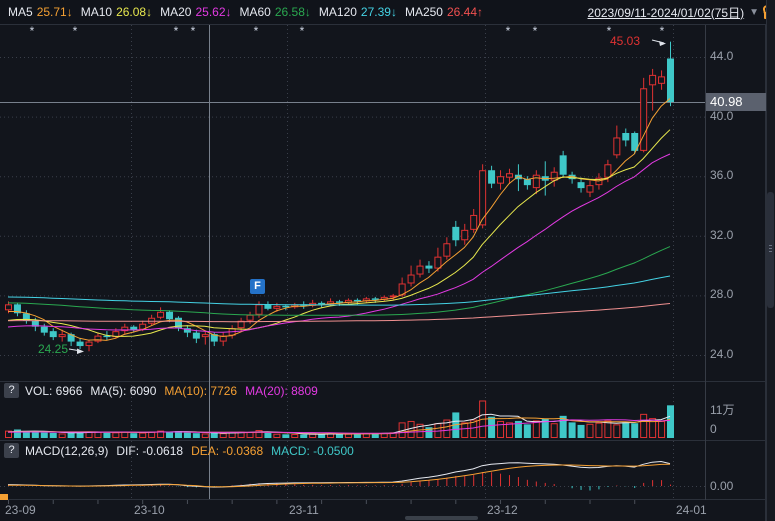 The height and width of the screenshot is (521, 775). What do you see at coordinates (54, 12) in the screenshot?
I see `ma5-value: 25.71↓` at bounding box center [54, 12].